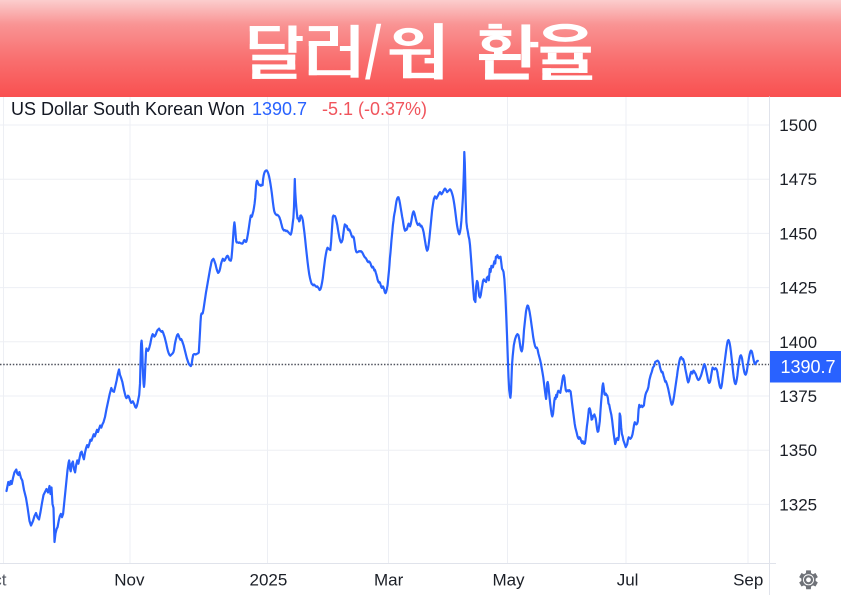  Describe the element at coordinates (508, 580) in the screenshot. I see `svg-text: May` at that location.